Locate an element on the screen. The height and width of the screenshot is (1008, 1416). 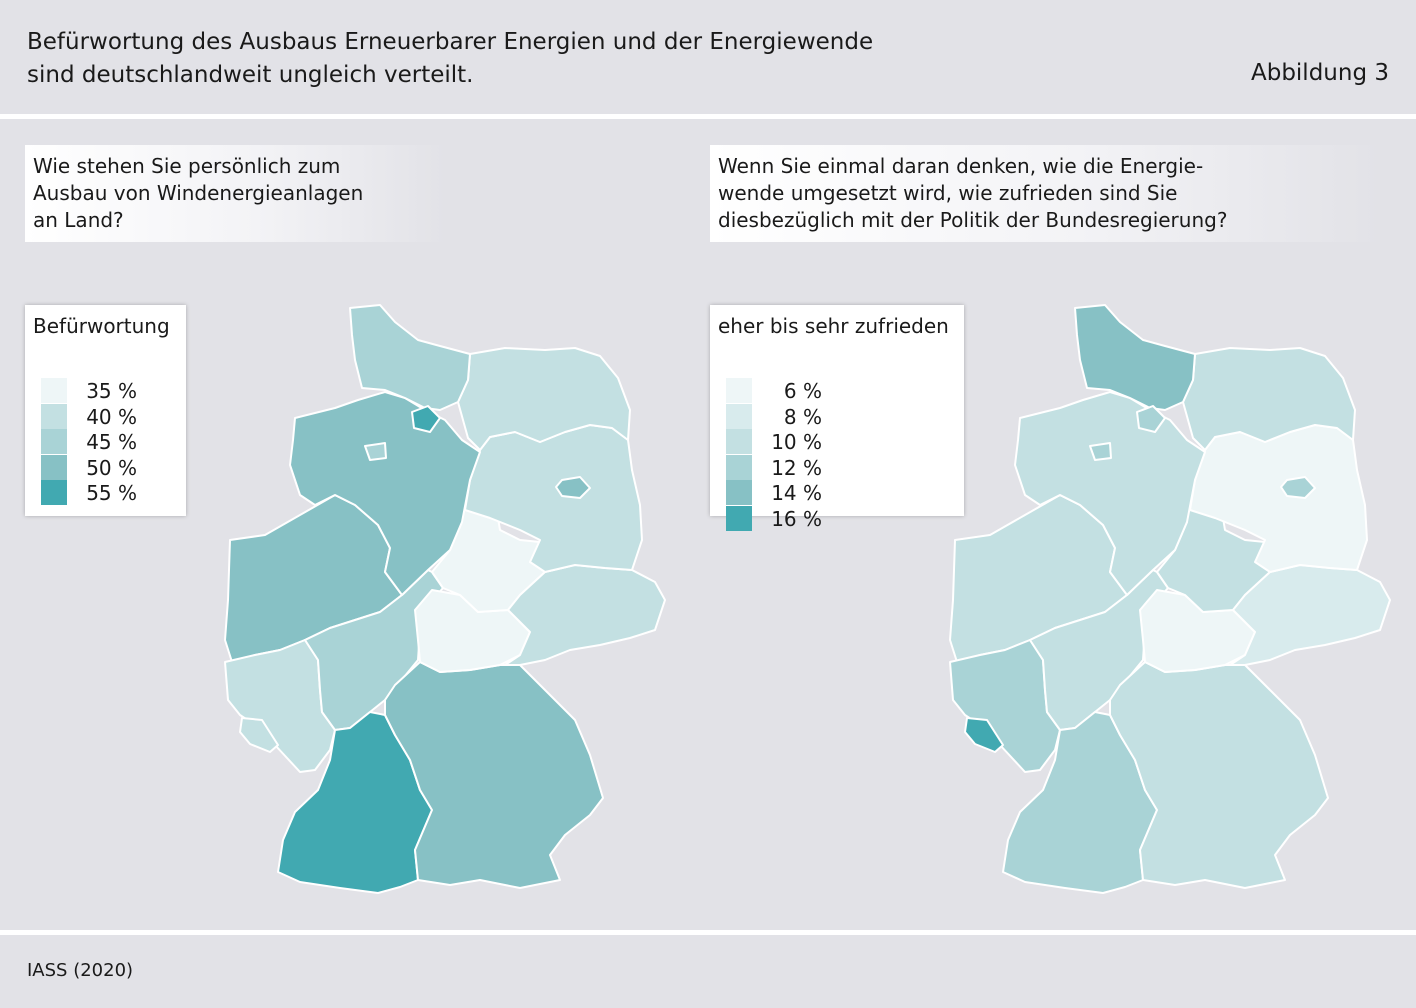
top-divider is located at coordinates (708, 116).